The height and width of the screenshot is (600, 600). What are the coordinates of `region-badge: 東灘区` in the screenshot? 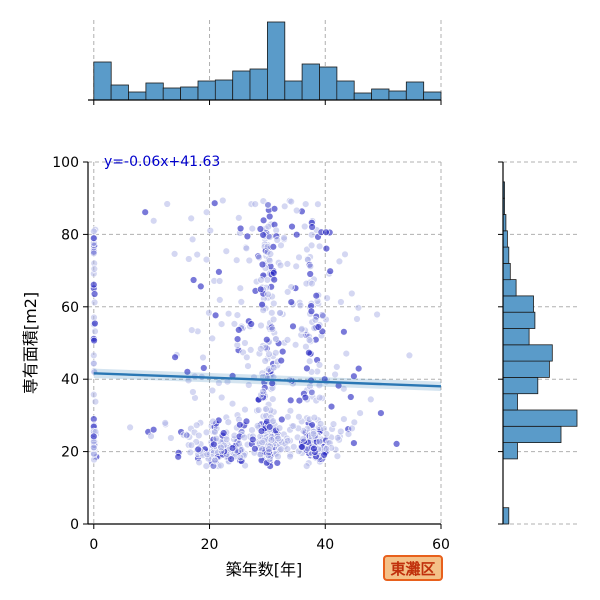 It's located at (413, 568).